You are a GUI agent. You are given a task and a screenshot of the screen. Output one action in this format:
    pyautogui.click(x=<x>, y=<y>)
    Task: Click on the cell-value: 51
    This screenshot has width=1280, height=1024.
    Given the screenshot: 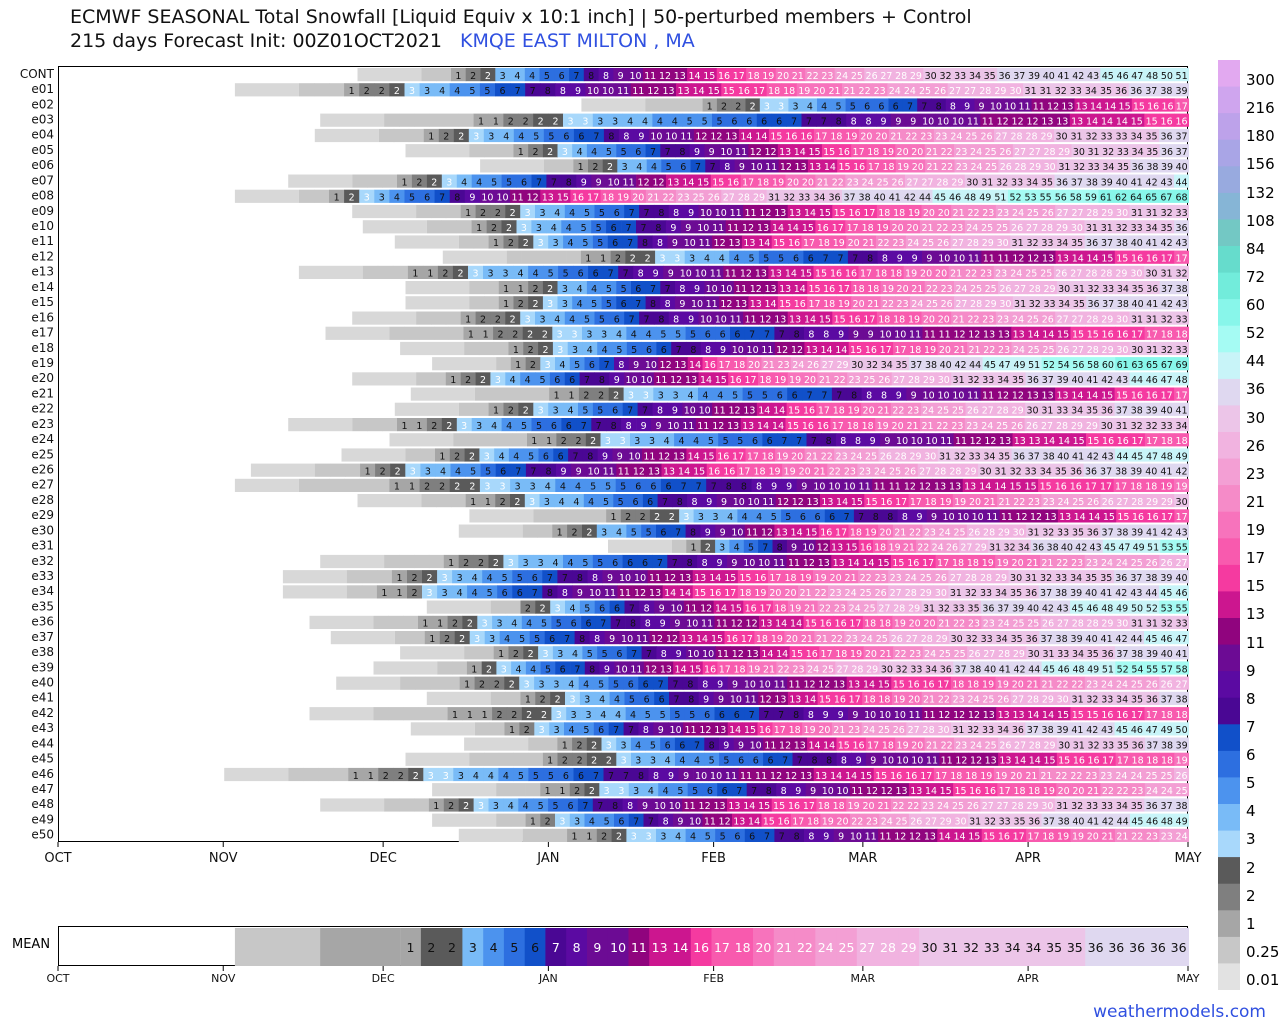 What is the action you would take?
    pyautogui.click(x=1153, y=548)
    